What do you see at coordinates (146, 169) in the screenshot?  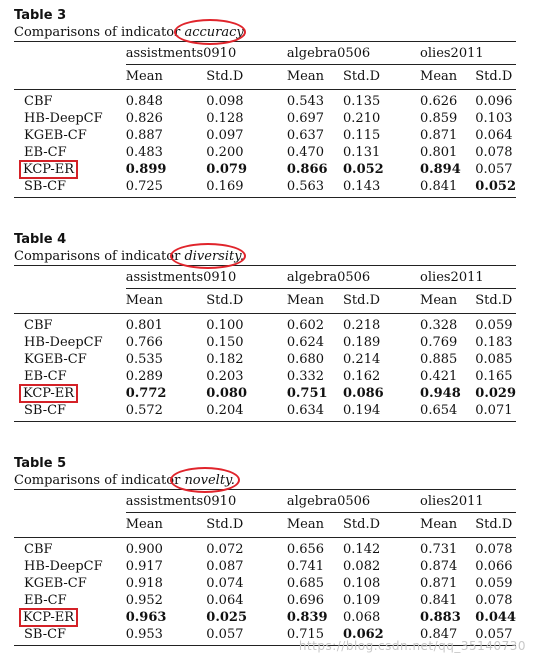 I see `cell: 0.899` at bounding box center [146, 169].